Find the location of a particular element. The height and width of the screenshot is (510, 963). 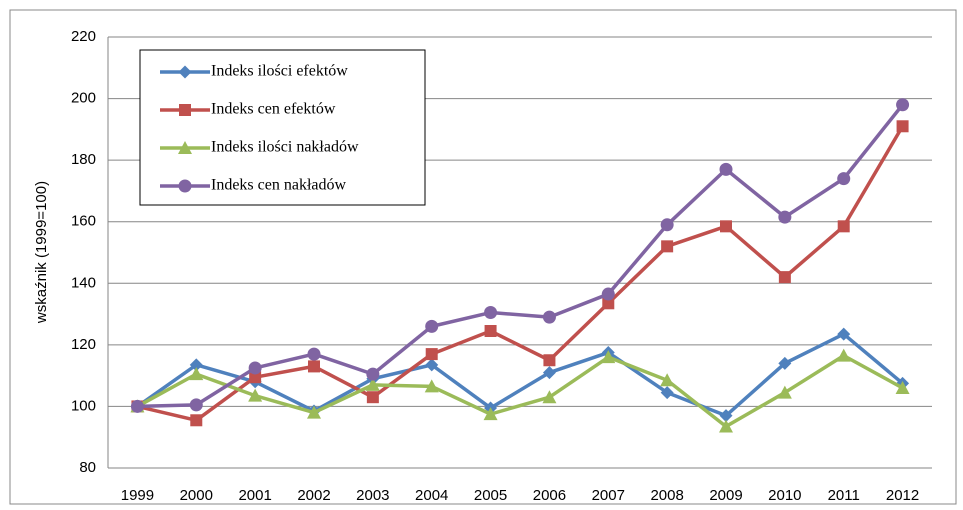

y-tick-label: 120 is located at coordinates (83, 344).